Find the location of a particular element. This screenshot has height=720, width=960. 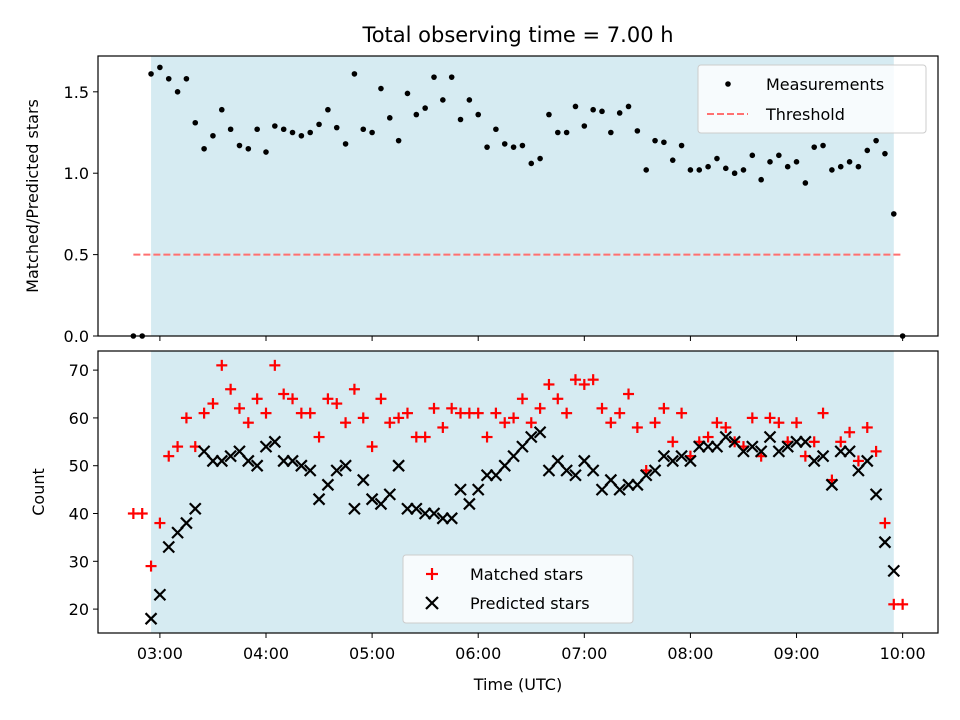

x-tick-label: 06:00 is located at coordinates (478, 653).